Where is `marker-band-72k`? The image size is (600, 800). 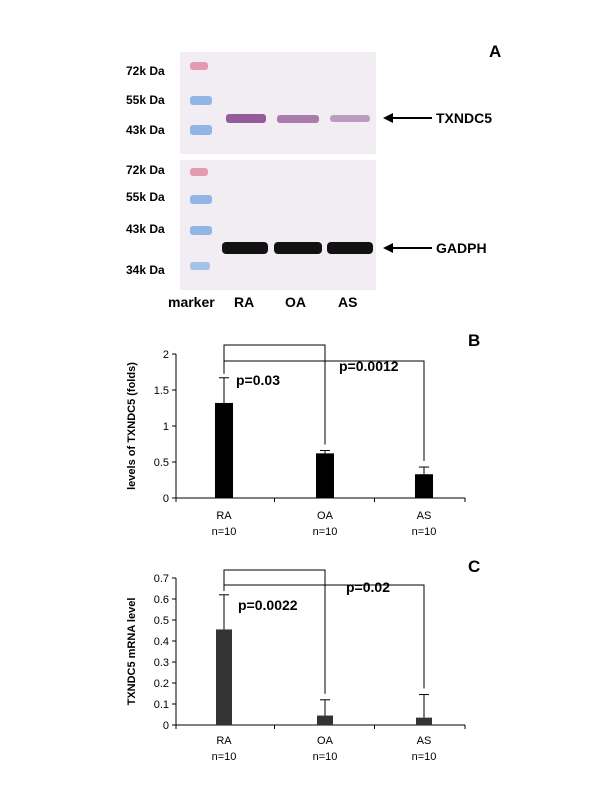 marker-band-72k is located at coordinates (199, 66).